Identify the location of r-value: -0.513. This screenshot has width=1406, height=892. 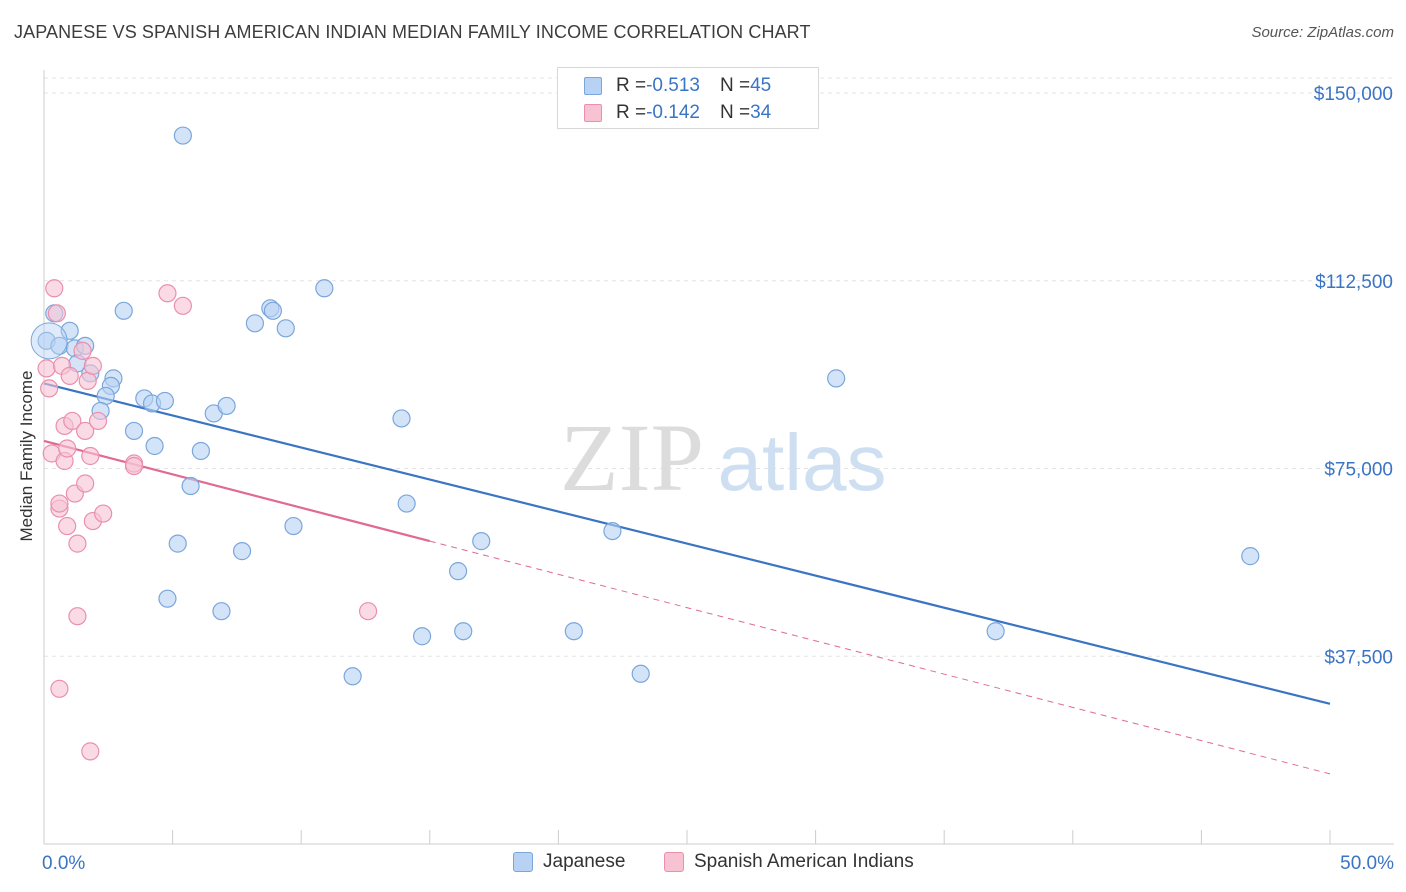
(673, 85).